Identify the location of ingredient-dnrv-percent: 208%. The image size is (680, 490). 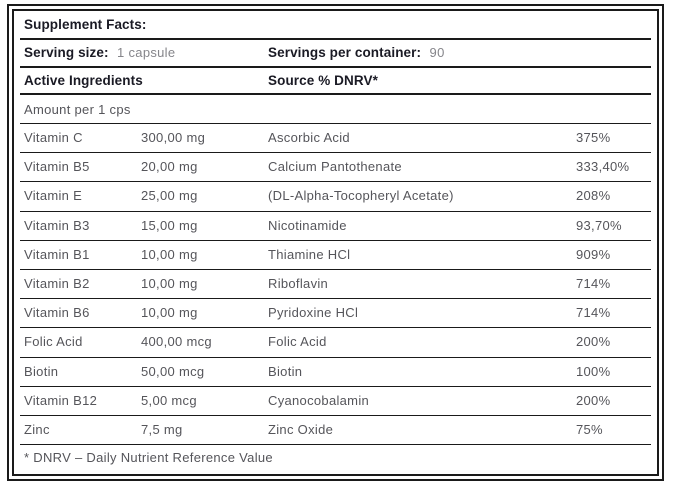
(593, 196).